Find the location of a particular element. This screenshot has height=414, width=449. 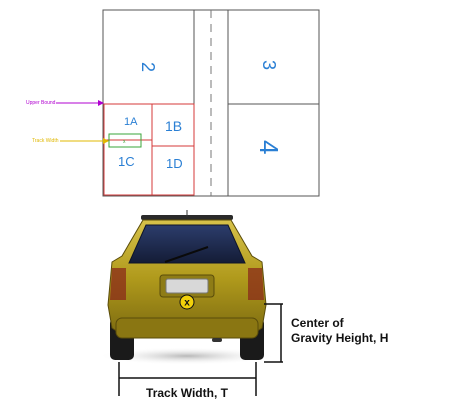

zone-3-label: 3 is located at coordinates (269, 65).